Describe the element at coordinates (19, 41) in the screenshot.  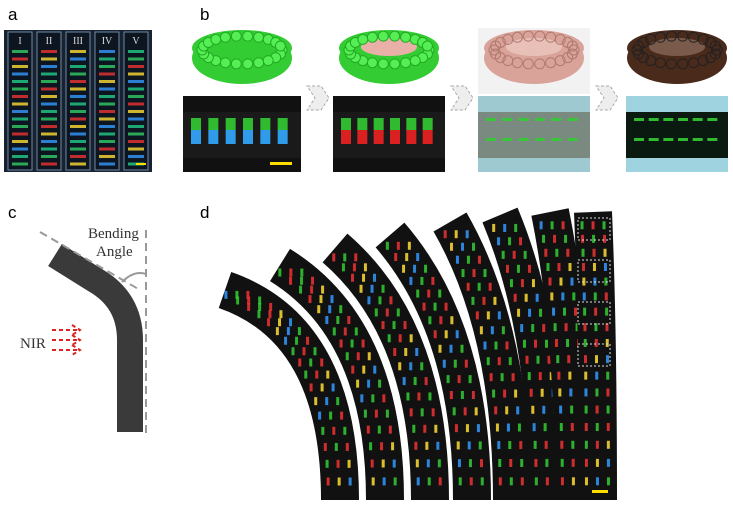
I see `strip-label: I` at that location.